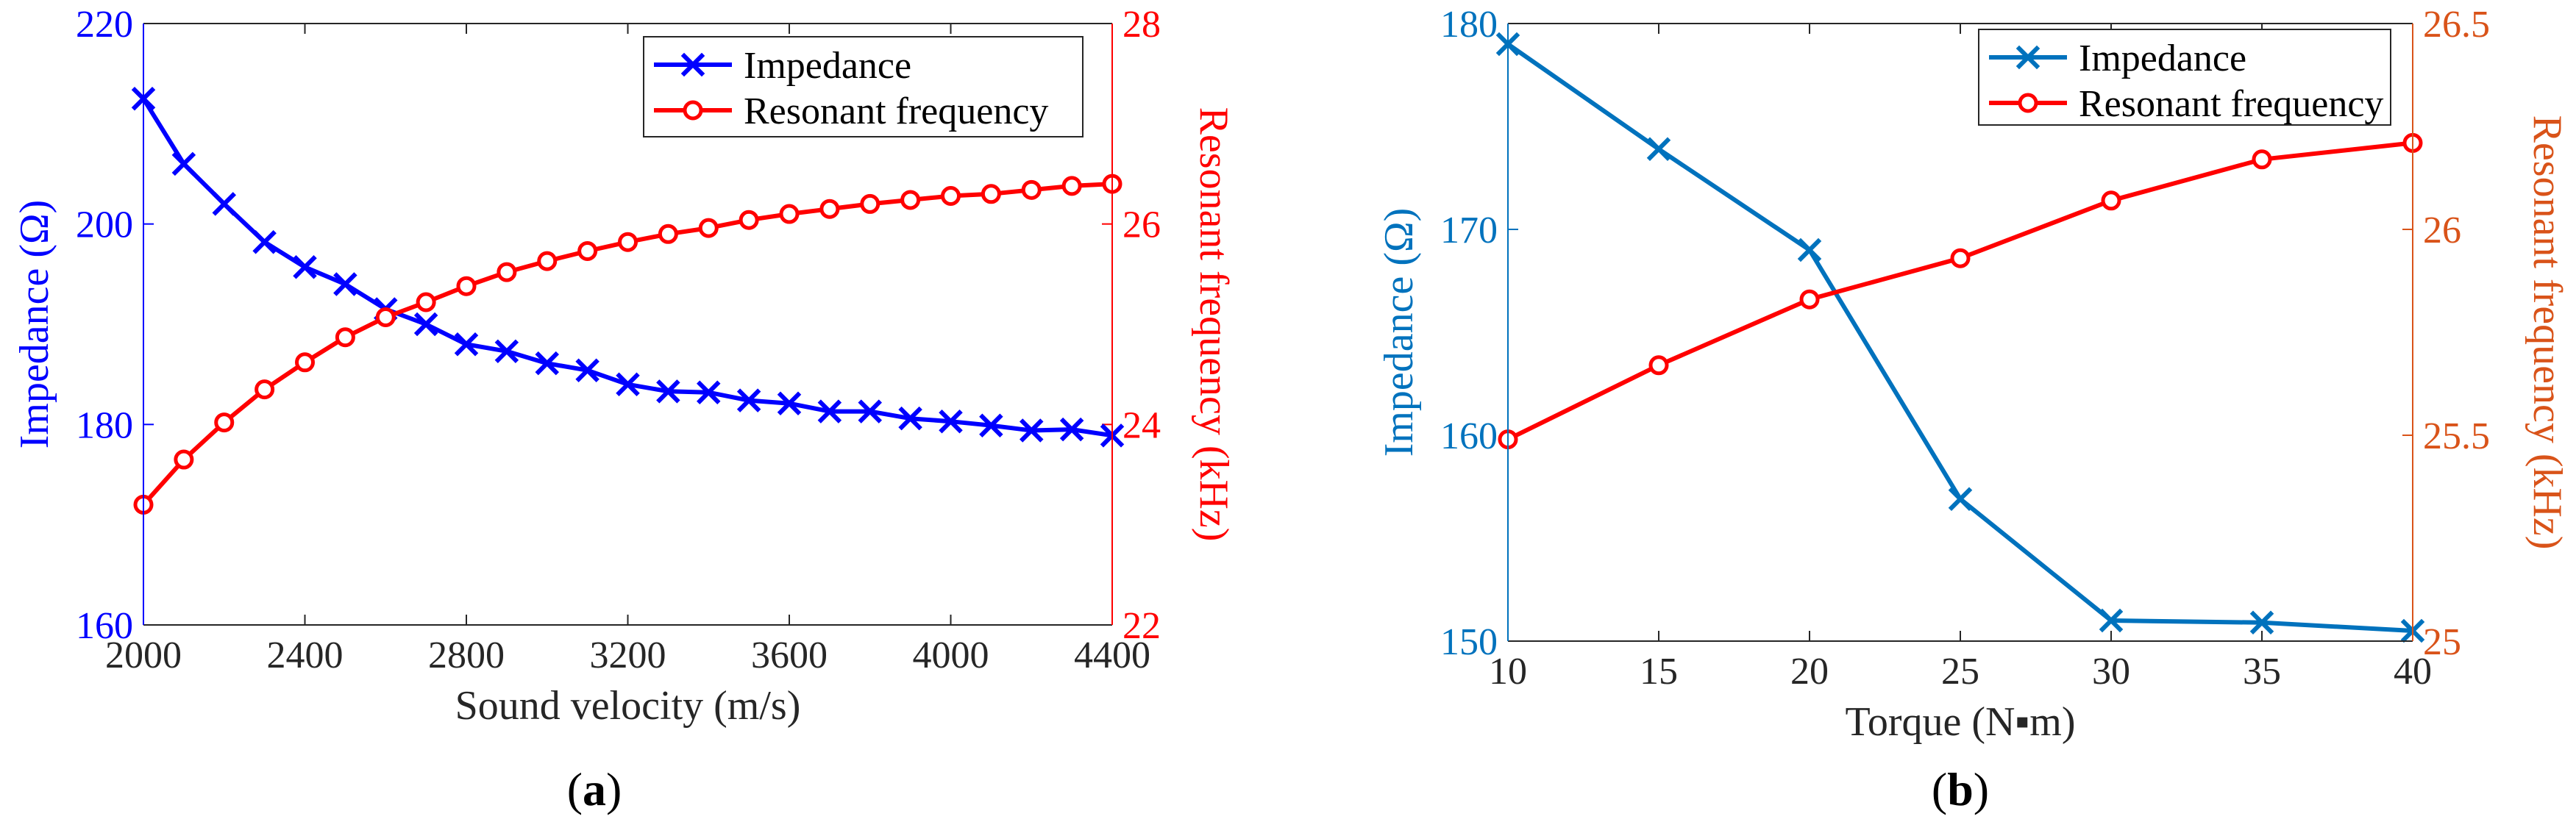  I want to click on y-right-tick-label-a: 22, so click(1141, 626).